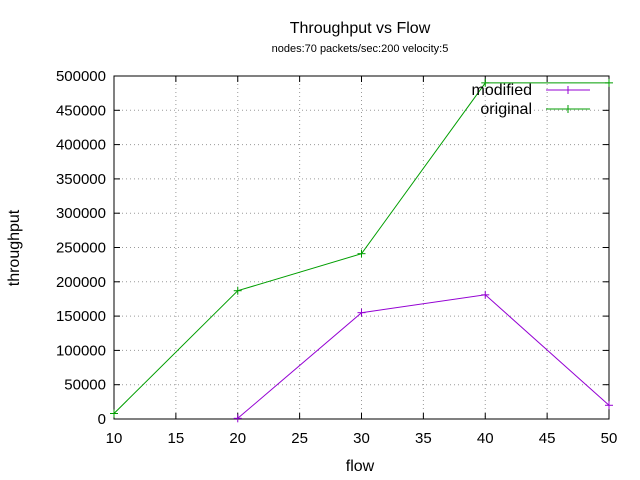 This screenshot has width=640, height=480. I want to click on legend-label-original: original, so click(506, 109).